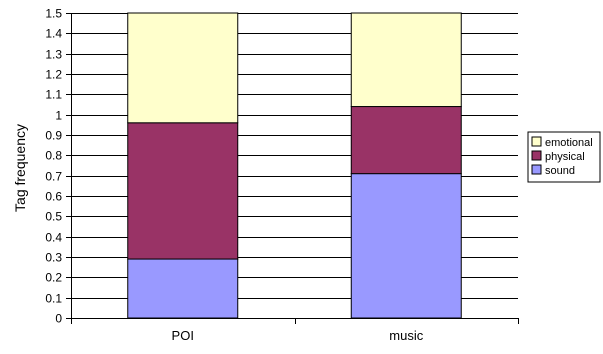 Image resolution: width=603 pixels, height=354 pixels. I want to click on y-tick-label: 1.4, so click(53, 34).